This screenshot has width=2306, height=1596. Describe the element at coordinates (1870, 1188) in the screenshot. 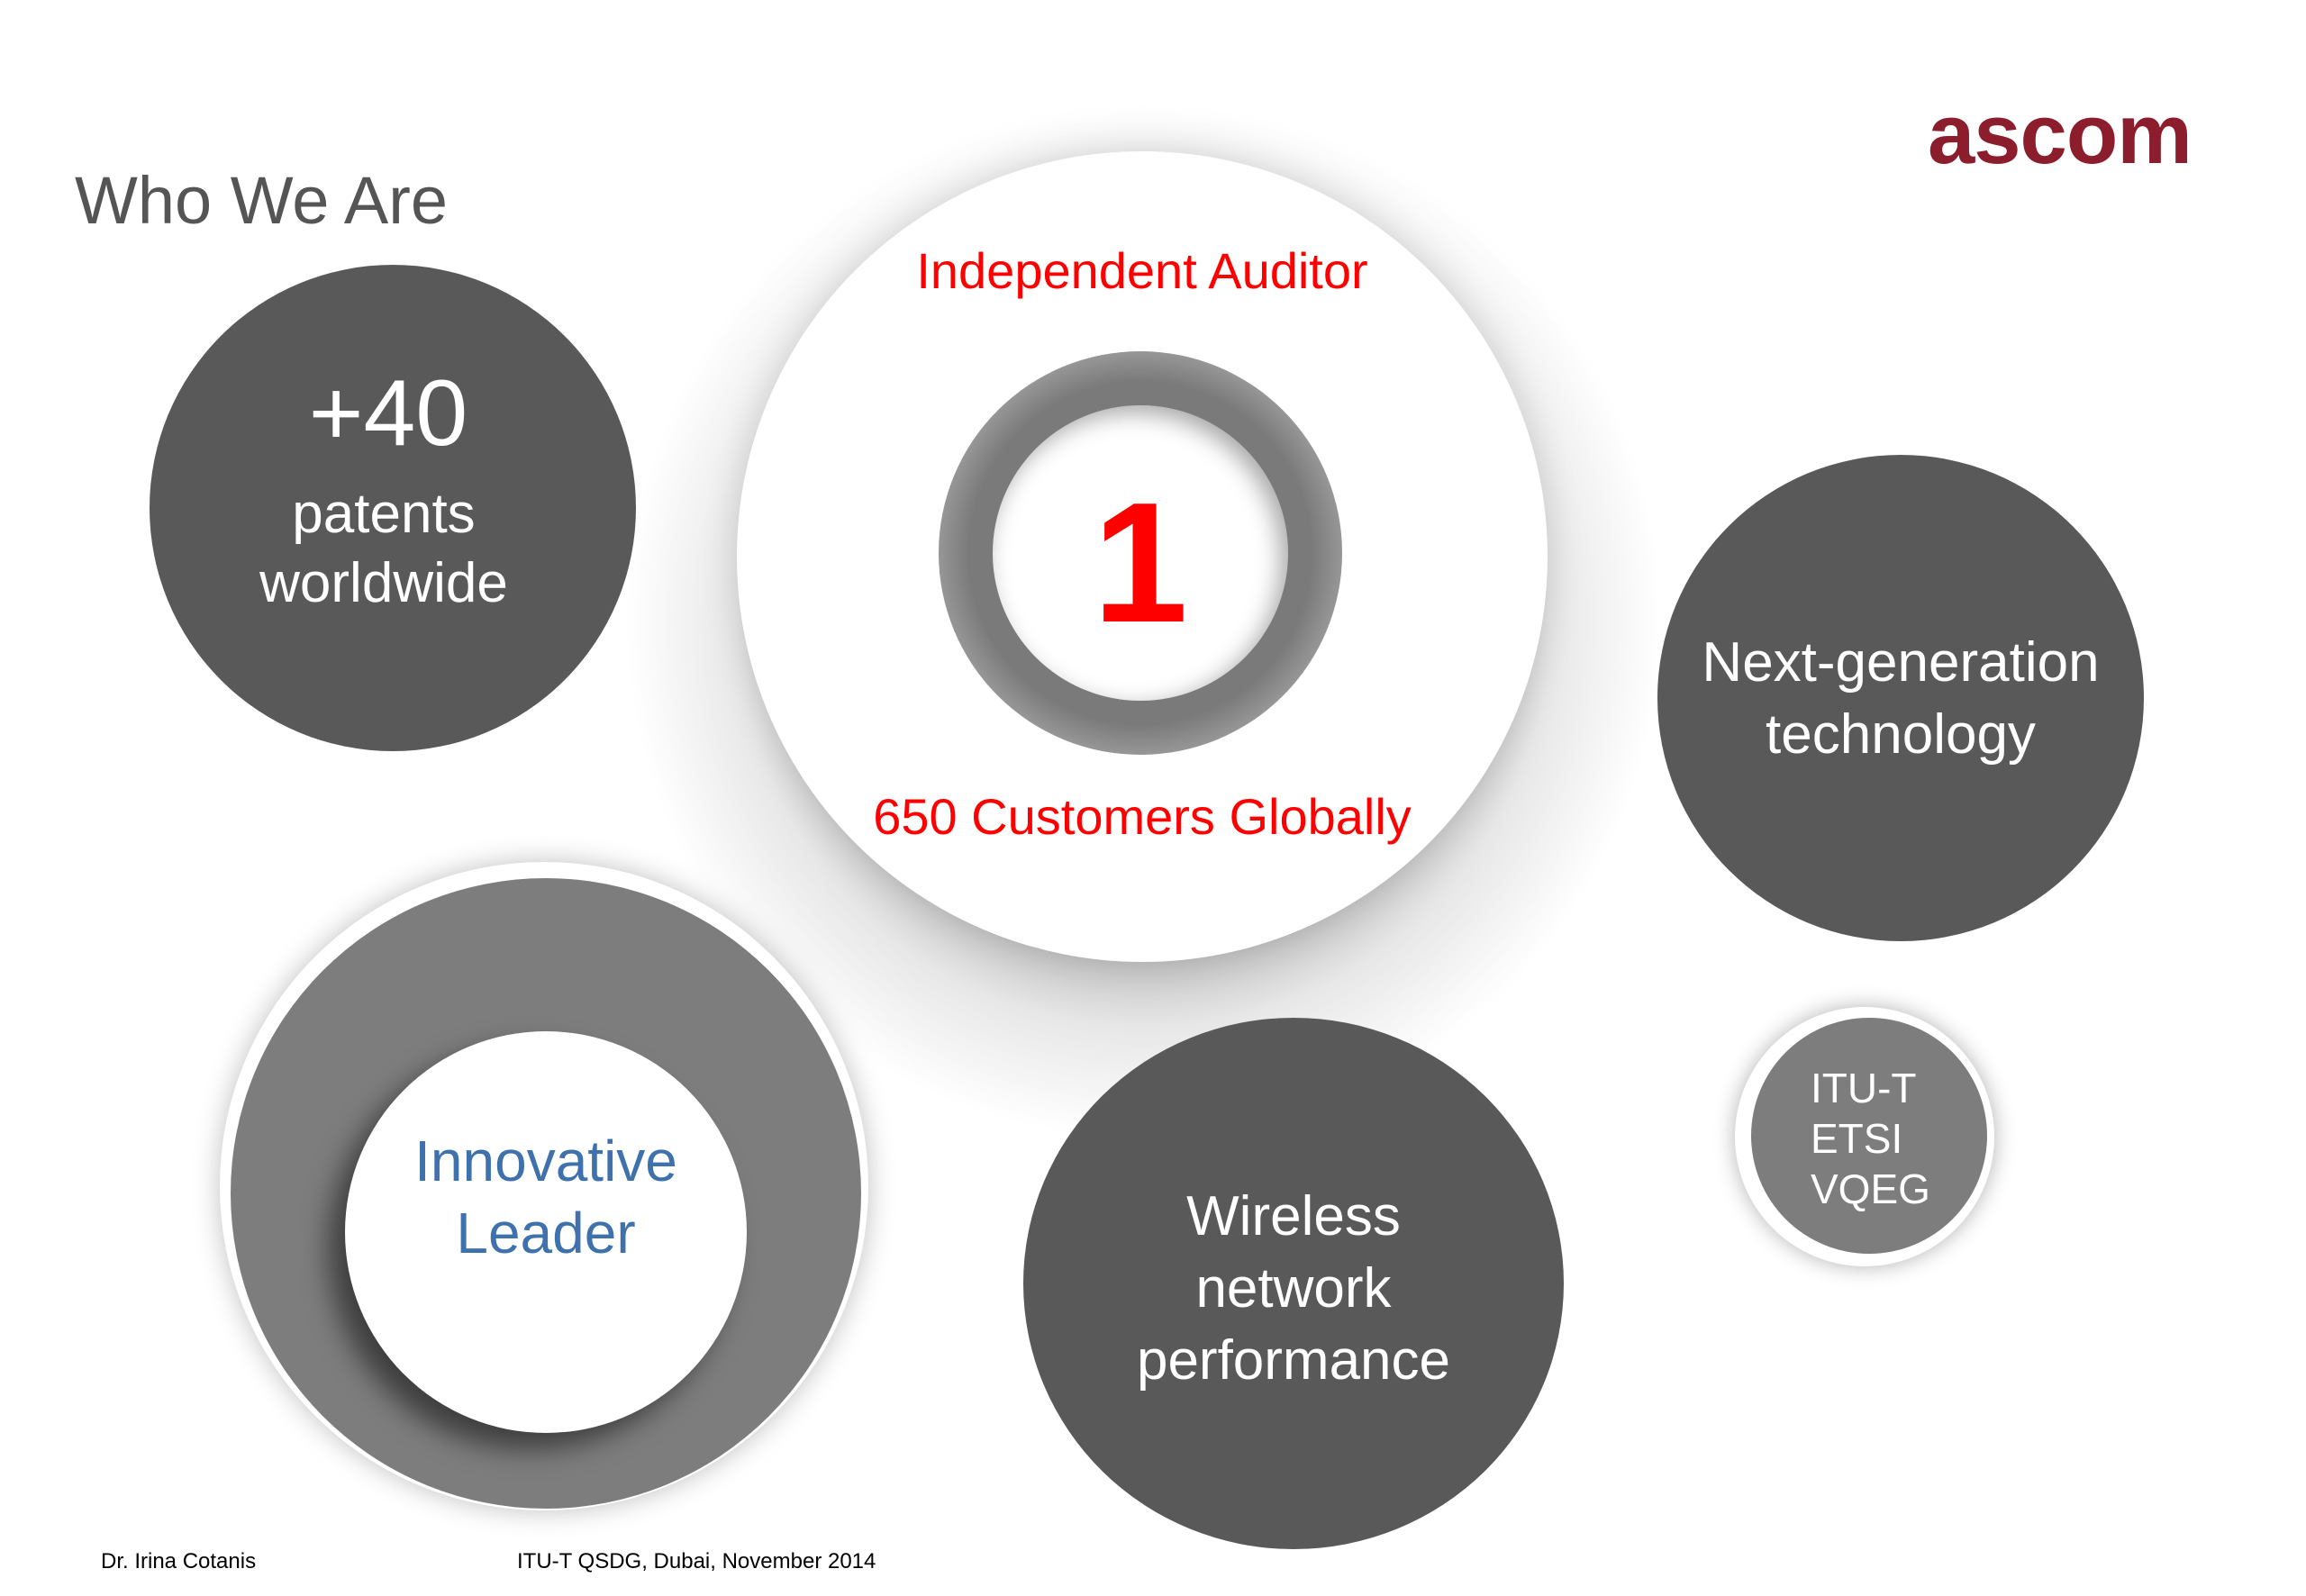

I see `standards-item: VQEG` at that location.